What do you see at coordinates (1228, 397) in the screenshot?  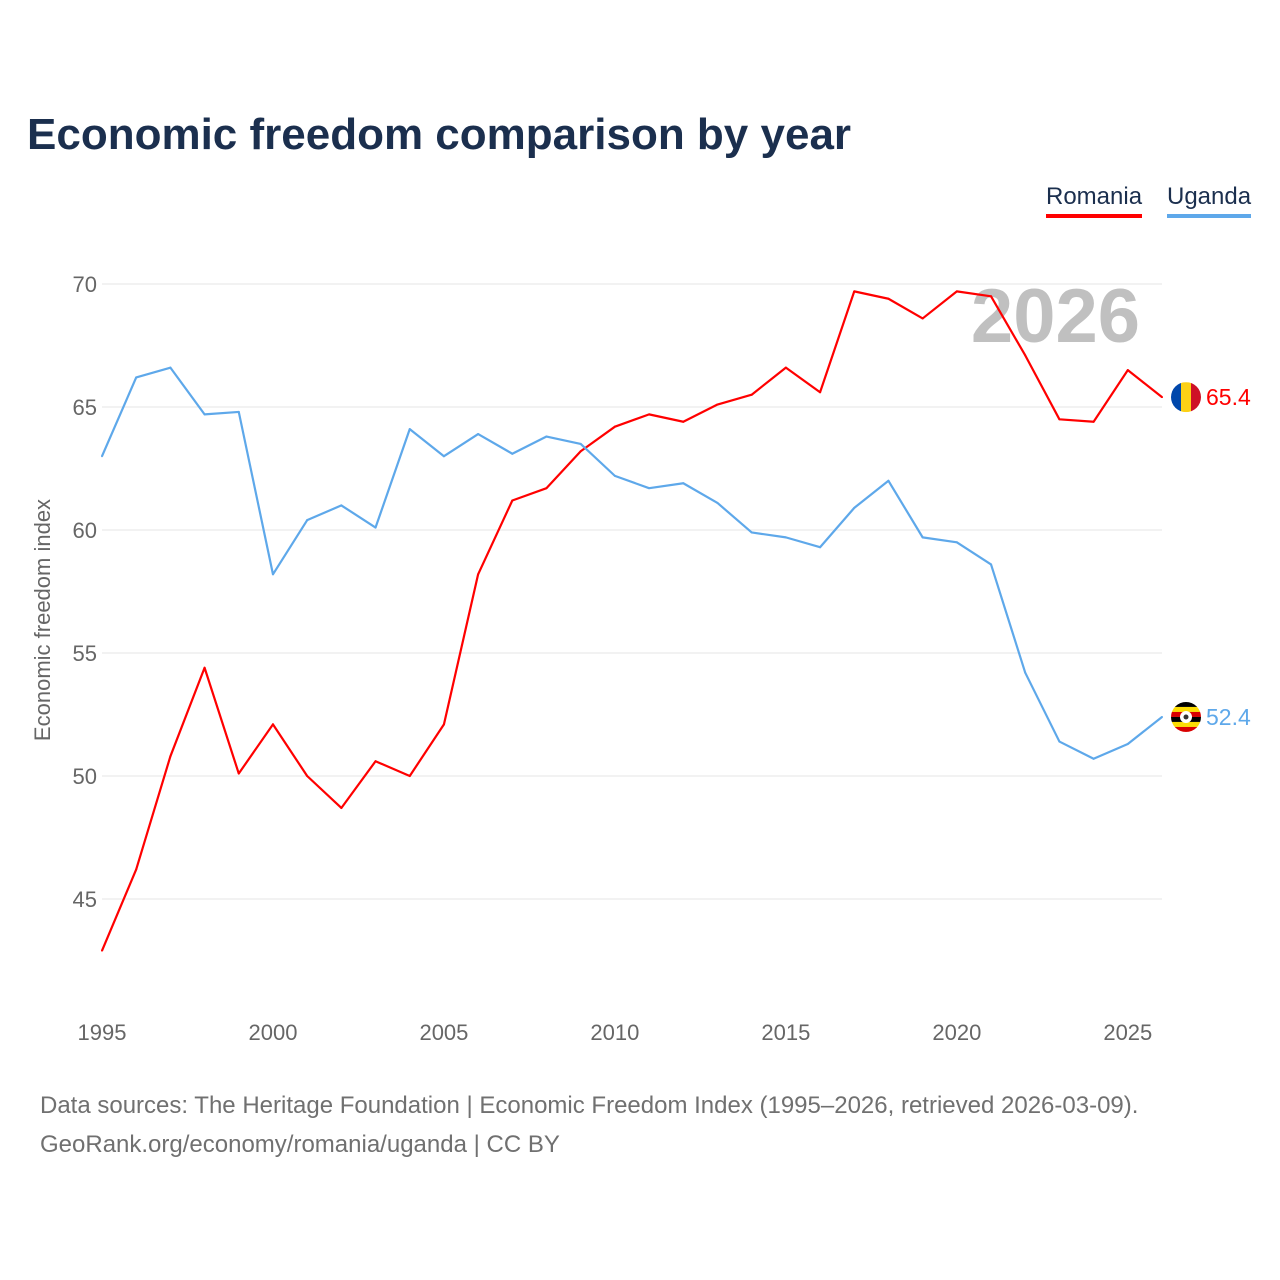 I see `end-value-label-romania: 65.4` at bounding box center [1228, 397].